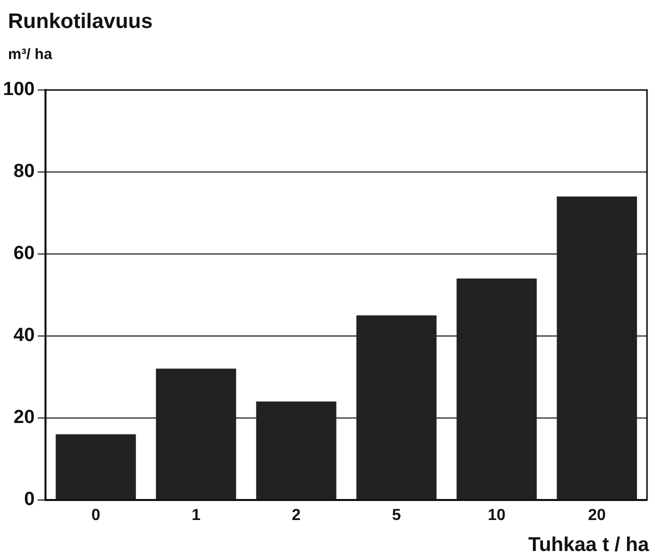 The height and width of the screenshot is (559, 655). Describe the element at coordinates (497, 515) in the screenshot. I see `x-tick-label: 10` at that location.